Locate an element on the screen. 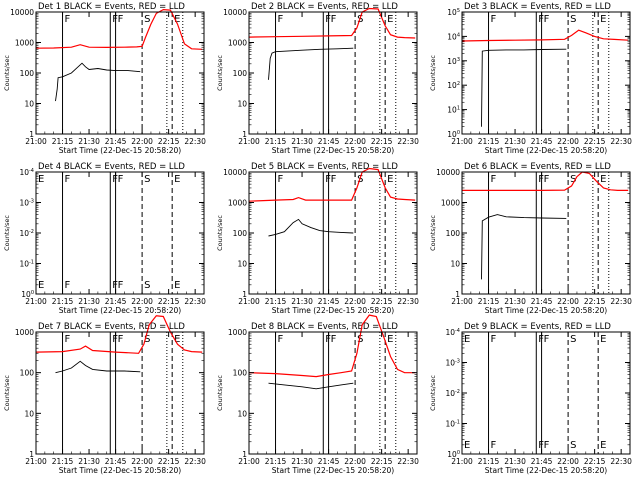 This screenshot has height=480, width=640. y-tick-label: 10⁴ is located at coordinates (453, 36).